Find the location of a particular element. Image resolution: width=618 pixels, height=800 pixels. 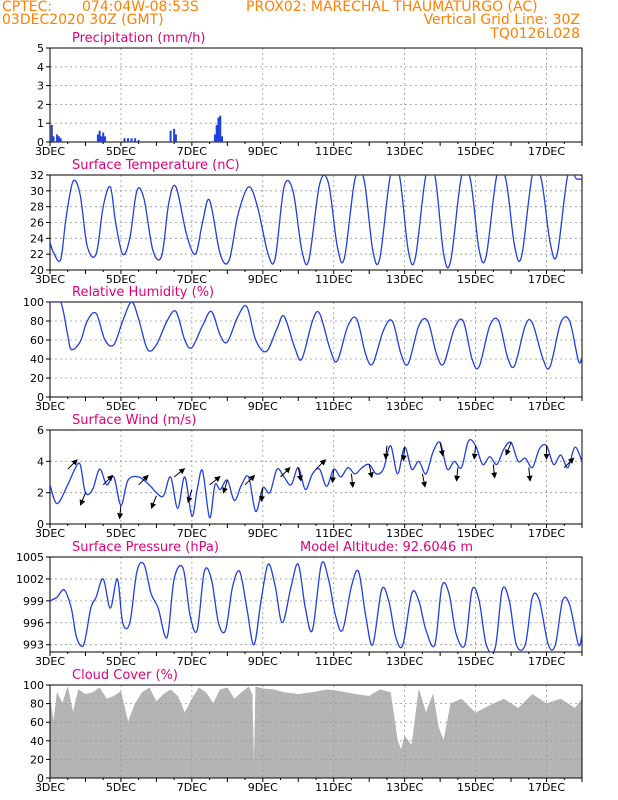

y-tick-label: 993 is located at coordinates (33, 645).